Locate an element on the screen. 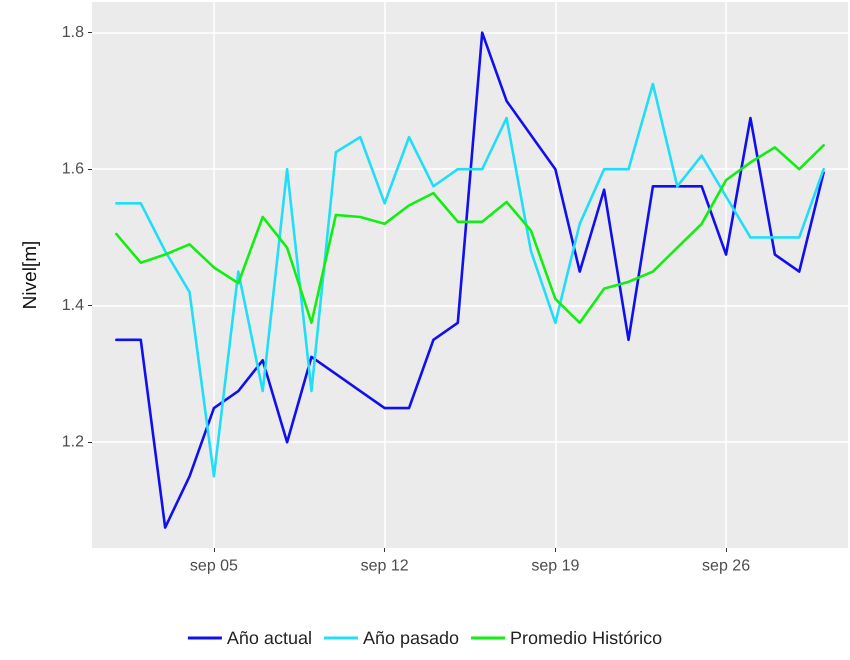  legend-label: Año actual is located at coordinates (269, 638).